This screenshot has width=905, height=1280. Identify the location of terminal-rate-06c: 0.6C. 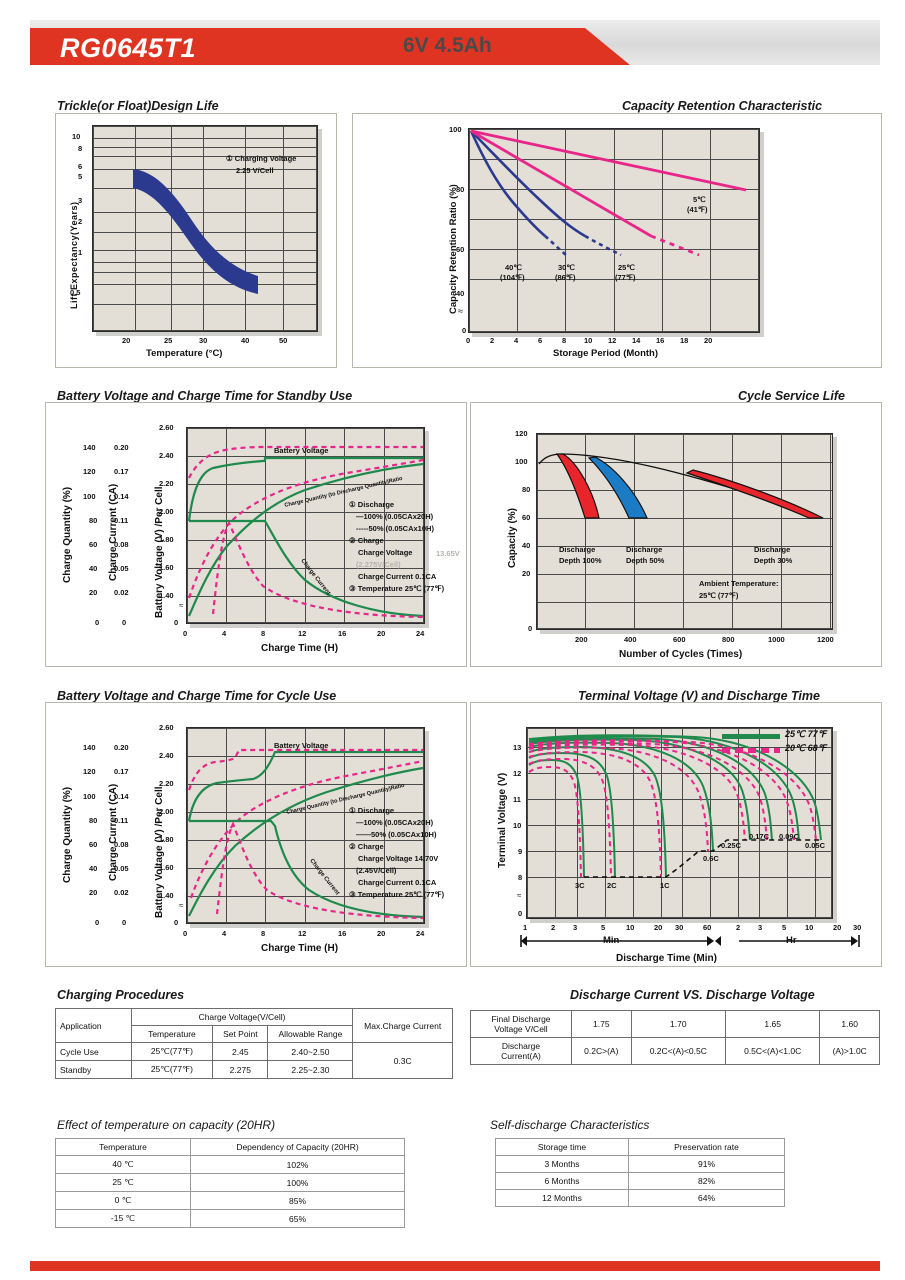
(711, 858).